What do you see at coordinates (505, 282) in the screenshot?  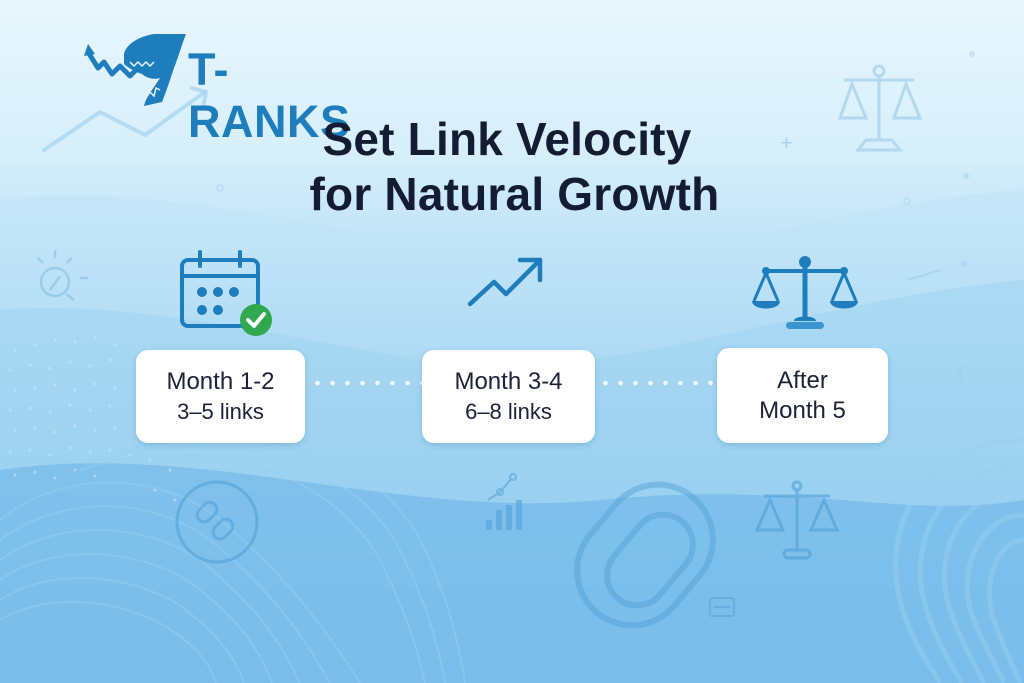 I see `trend-up-arrow-icon` at bounding box center [505, 282].